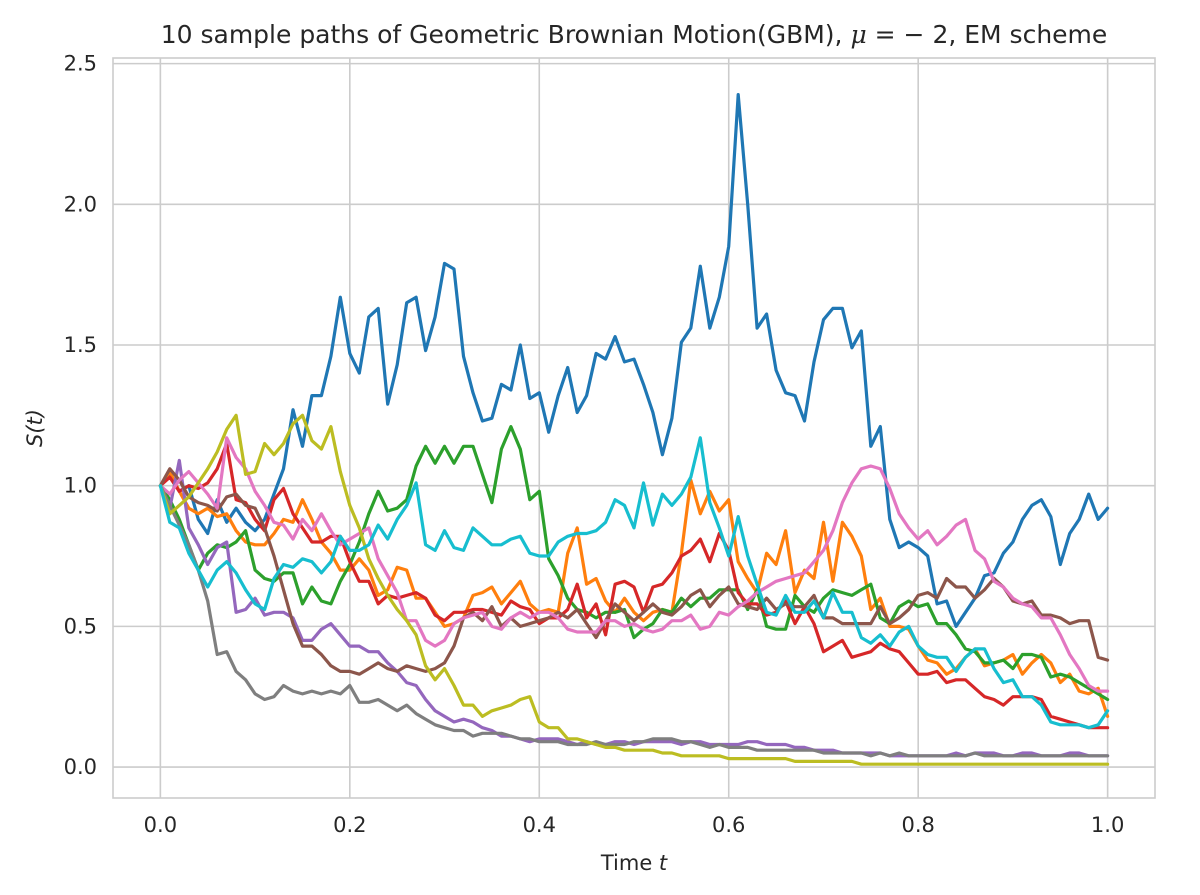 This screenshot has width=1200, height=895. What do you see at coordinates (80, 64) in the screenshot?
I see `y-tick-label: 2.5` at bounding box center [80, 64].